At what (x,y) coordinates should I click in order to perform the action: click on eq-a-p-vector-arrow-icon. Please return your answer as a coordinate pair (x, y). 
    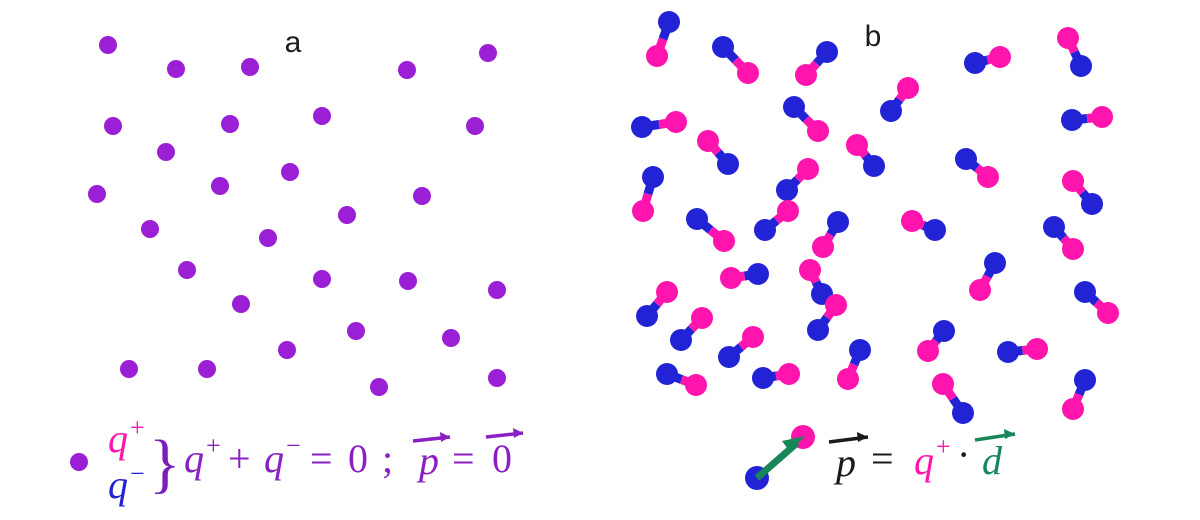
    Looking at the image, I should click on (431, 437).